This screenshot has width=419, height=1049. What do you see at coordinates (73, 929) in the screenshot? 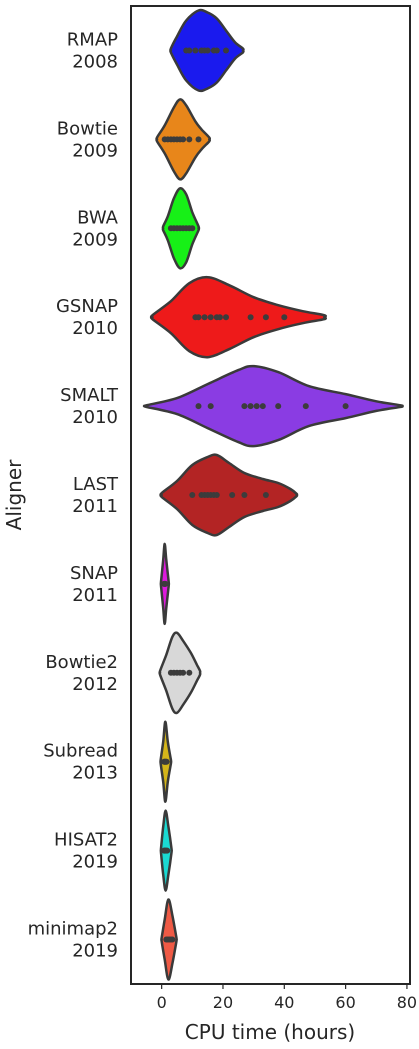
I see `category-name: minimap2` at bounding box center [73, 929].